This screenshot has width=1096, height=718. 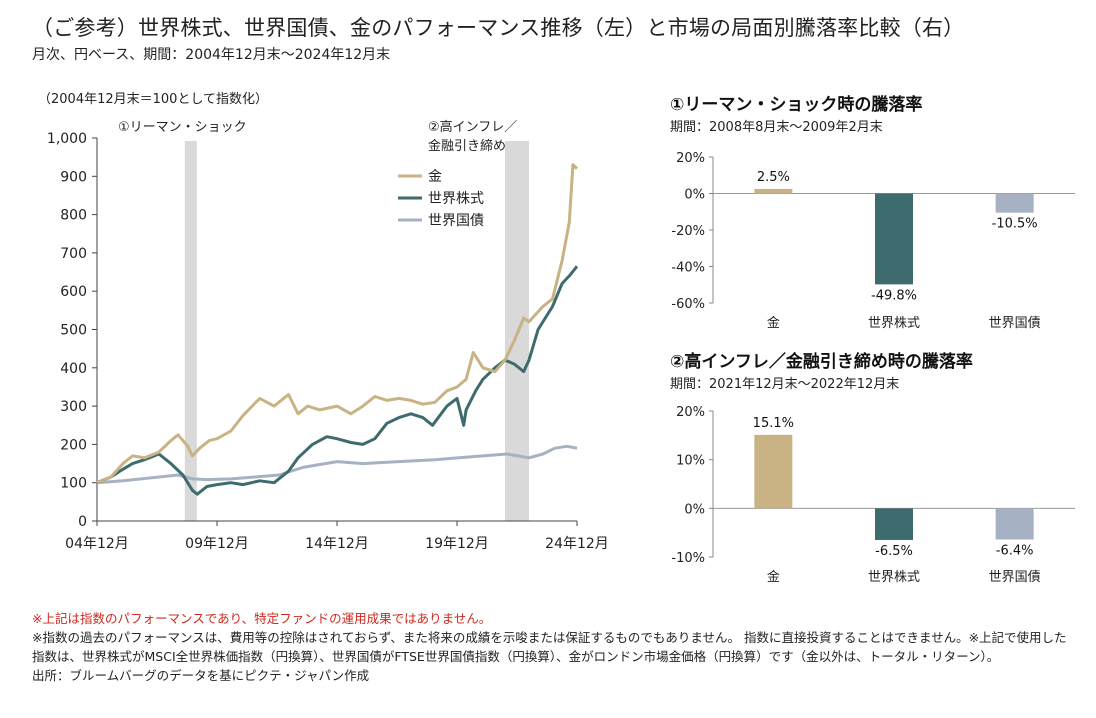 I want to click on bar-value-label: -10.5%, so click(x=1015, y=224).